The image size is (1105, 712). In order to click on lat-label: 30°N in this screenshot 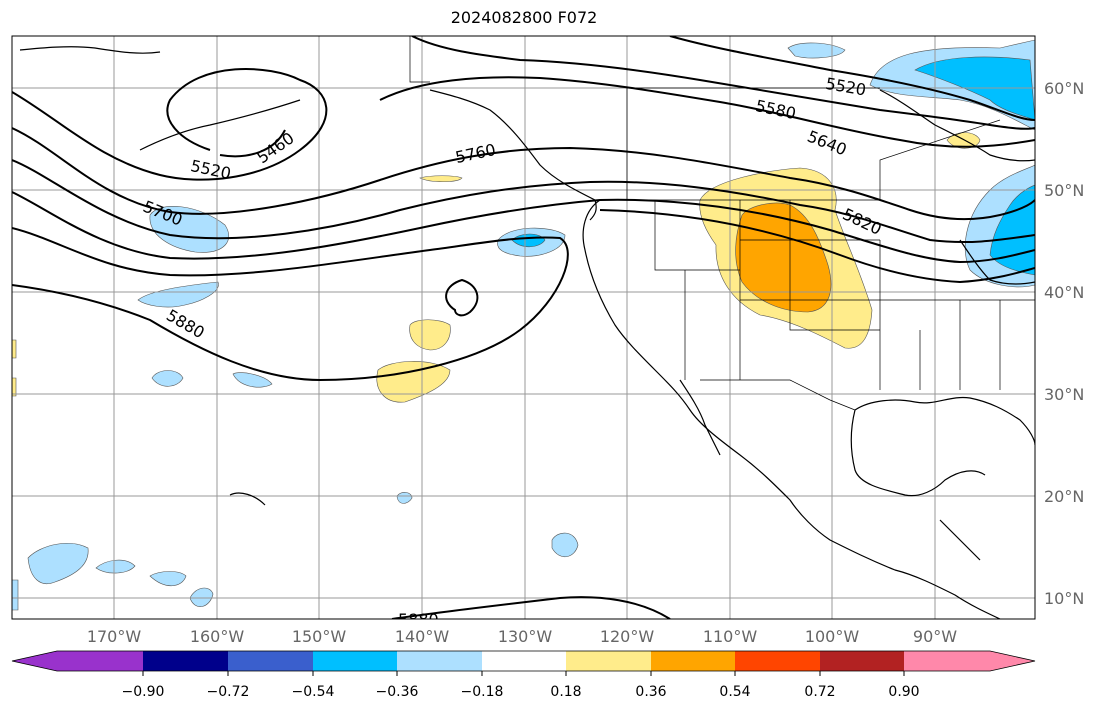, I will do `click(1064, 394)`.